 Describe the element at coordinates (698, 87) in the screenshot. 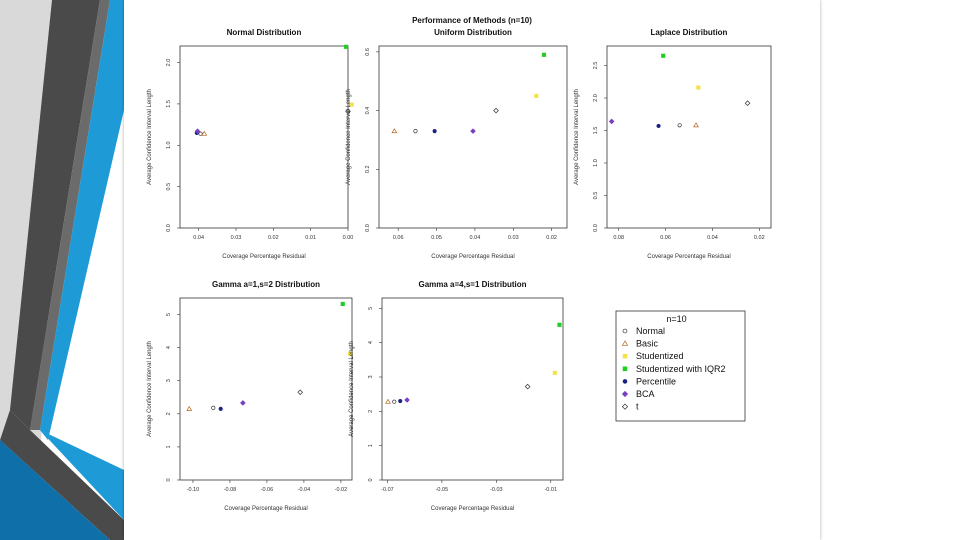

I see `chart-3-point-studentized` at that location.